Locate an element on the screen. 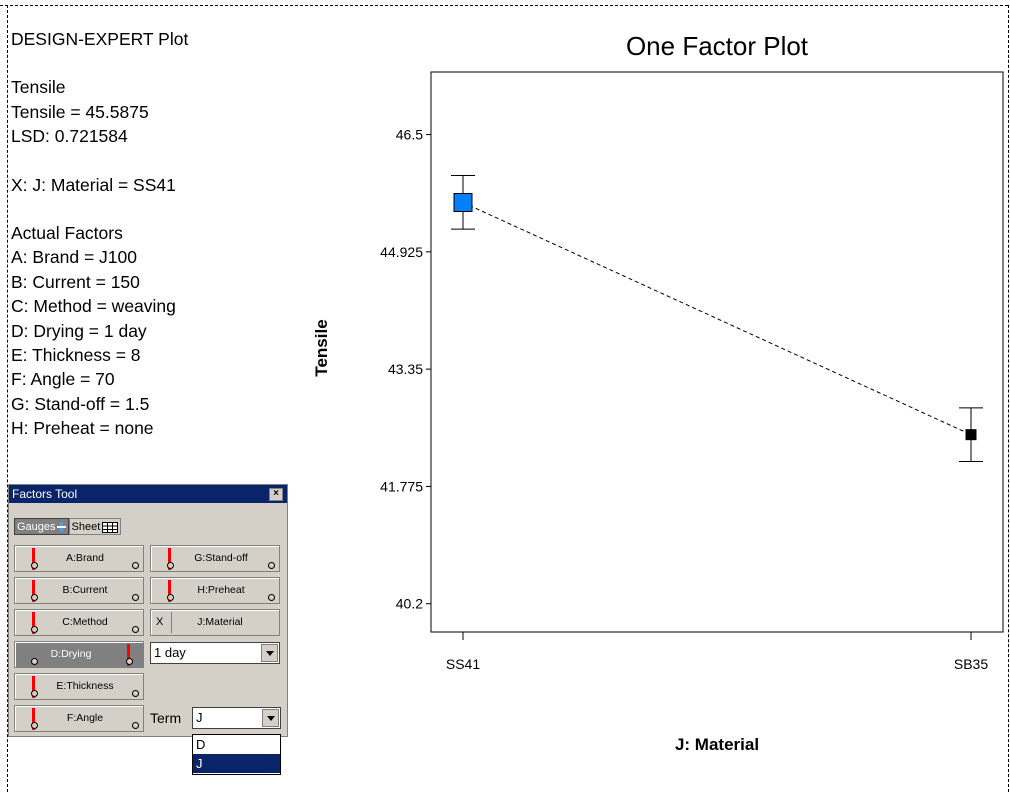  tab-sheet: Sheet is located at coordinates (95, 526).